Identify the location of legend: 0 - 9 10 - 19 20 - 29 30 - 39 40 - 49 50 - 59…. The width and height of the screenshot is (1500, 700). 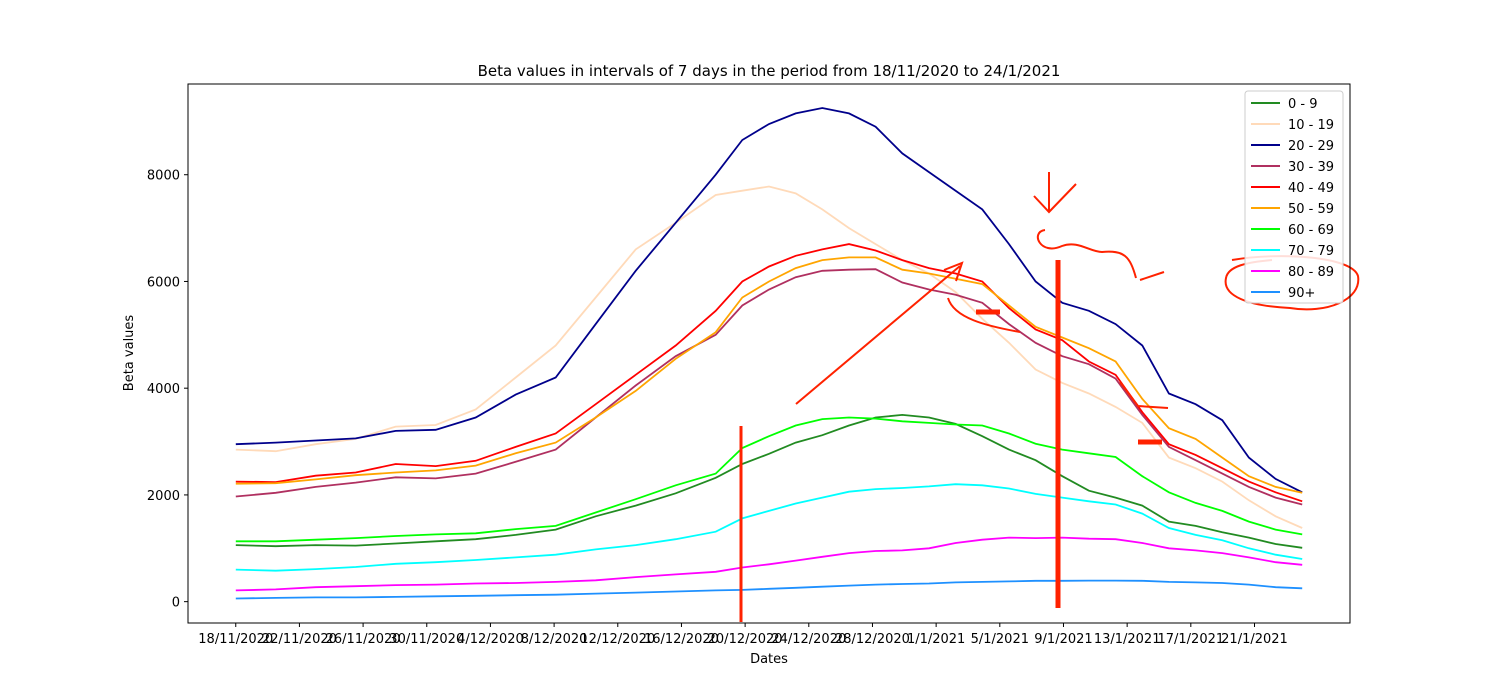
(1294, 197).